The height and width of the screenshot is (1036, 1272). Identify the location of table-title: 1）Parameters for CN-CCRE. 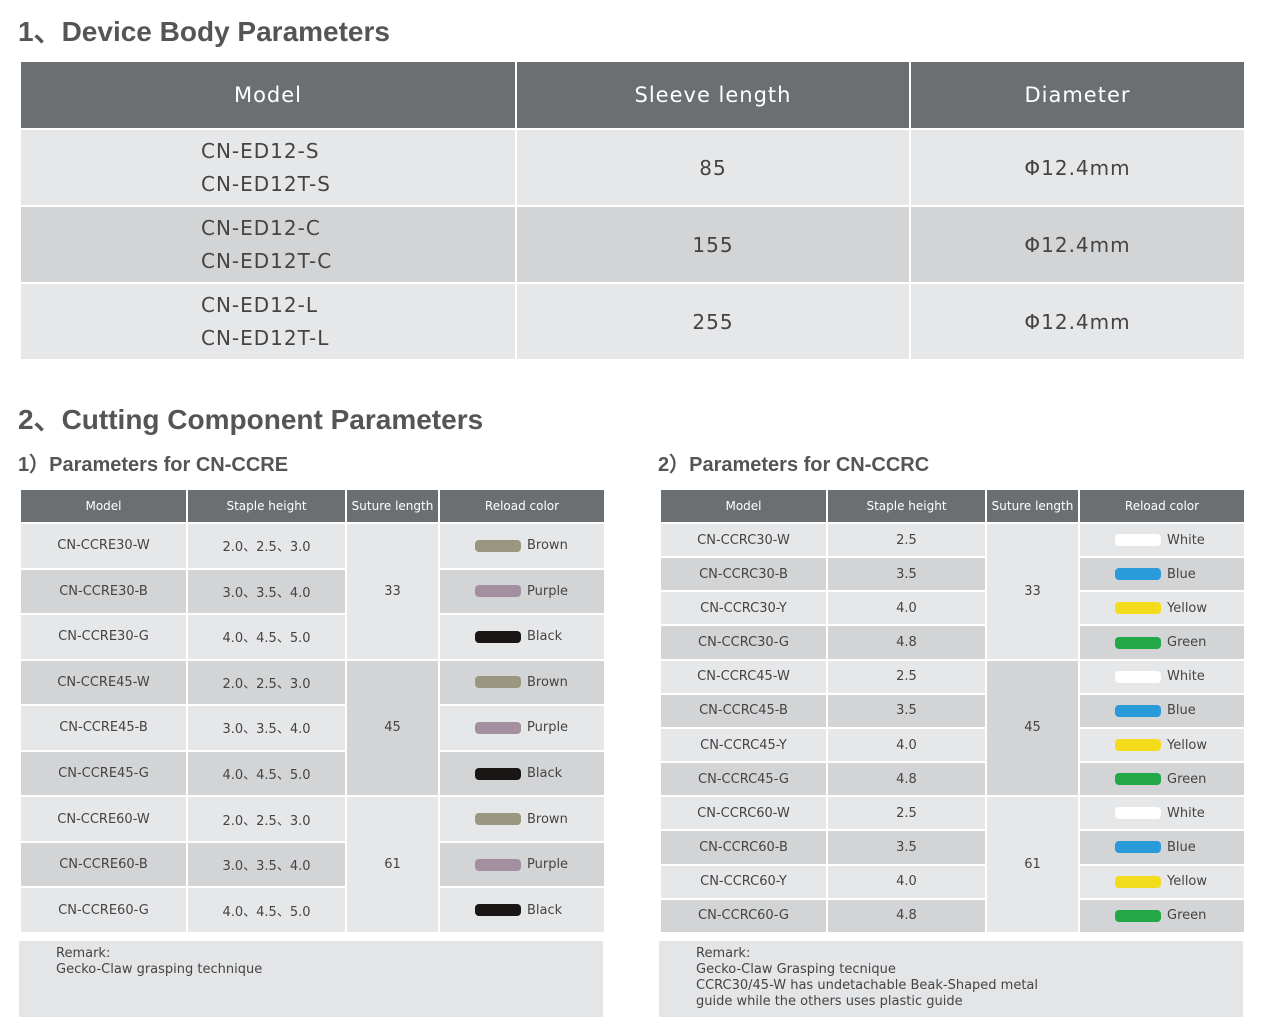
(153, 465).